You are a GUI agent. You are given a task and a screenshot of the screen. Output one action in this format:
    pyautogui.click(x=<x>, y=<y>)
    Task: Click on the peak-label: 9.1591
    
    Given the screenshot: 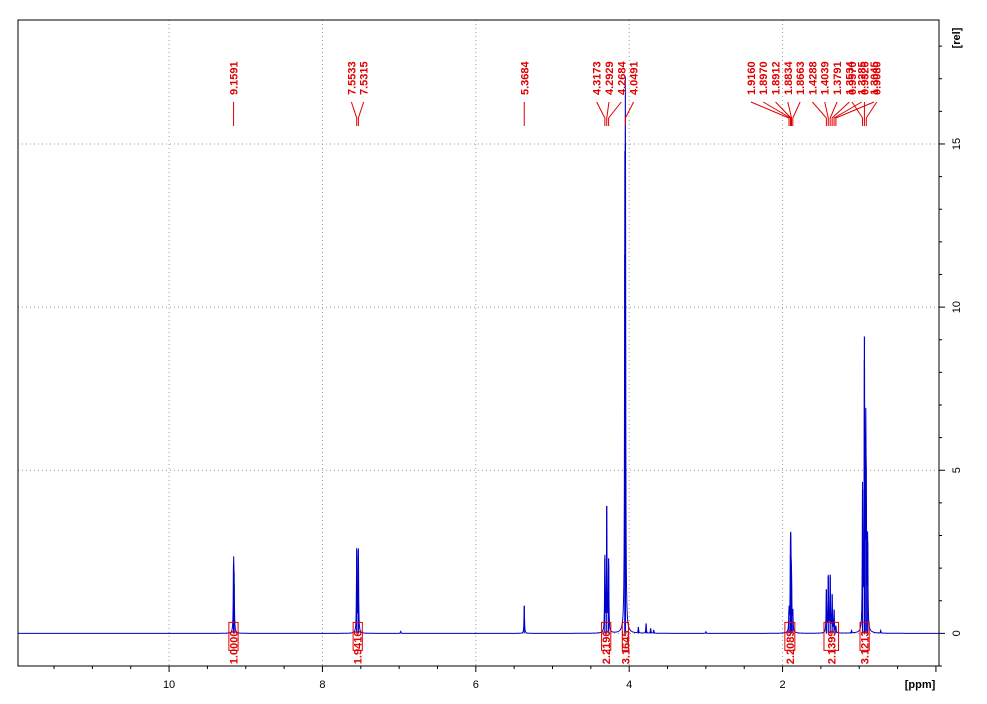 What is the action you would take?
    pyautogui.click(x=235, y=78)
    